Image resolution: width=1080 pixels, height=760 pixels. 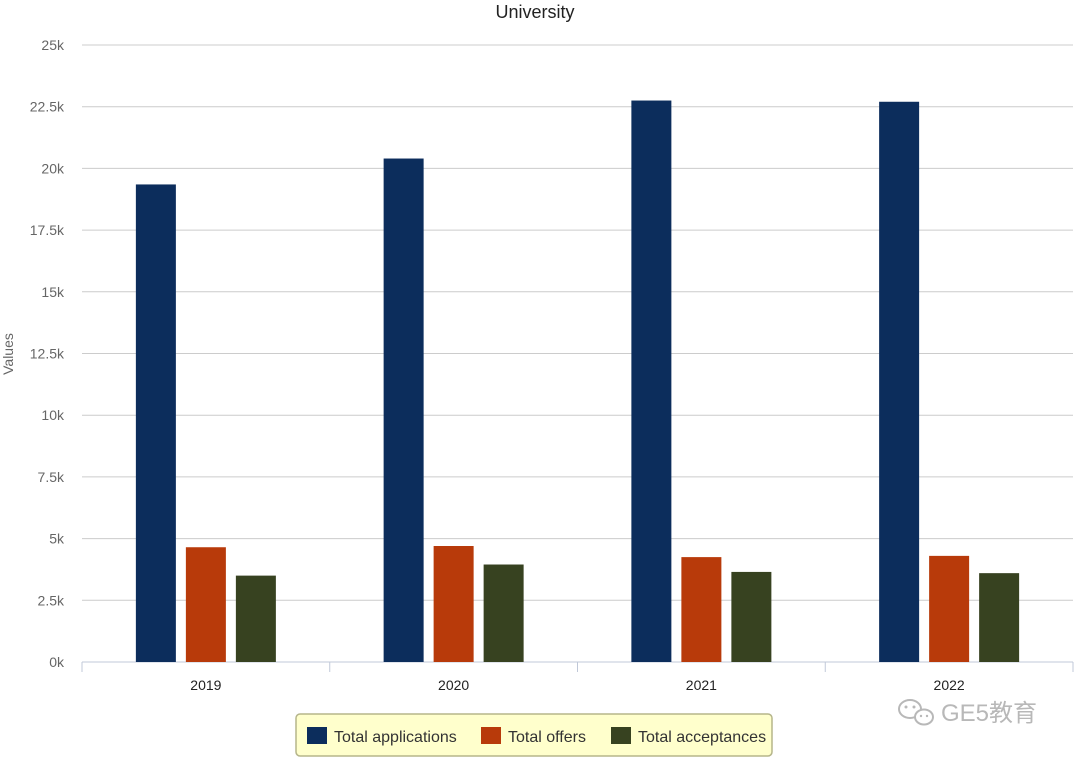 What do you see at coordinates (702, 737) in the screenshot?
I see `legend-label: Total acceptances` at bounding box center [702, 737].